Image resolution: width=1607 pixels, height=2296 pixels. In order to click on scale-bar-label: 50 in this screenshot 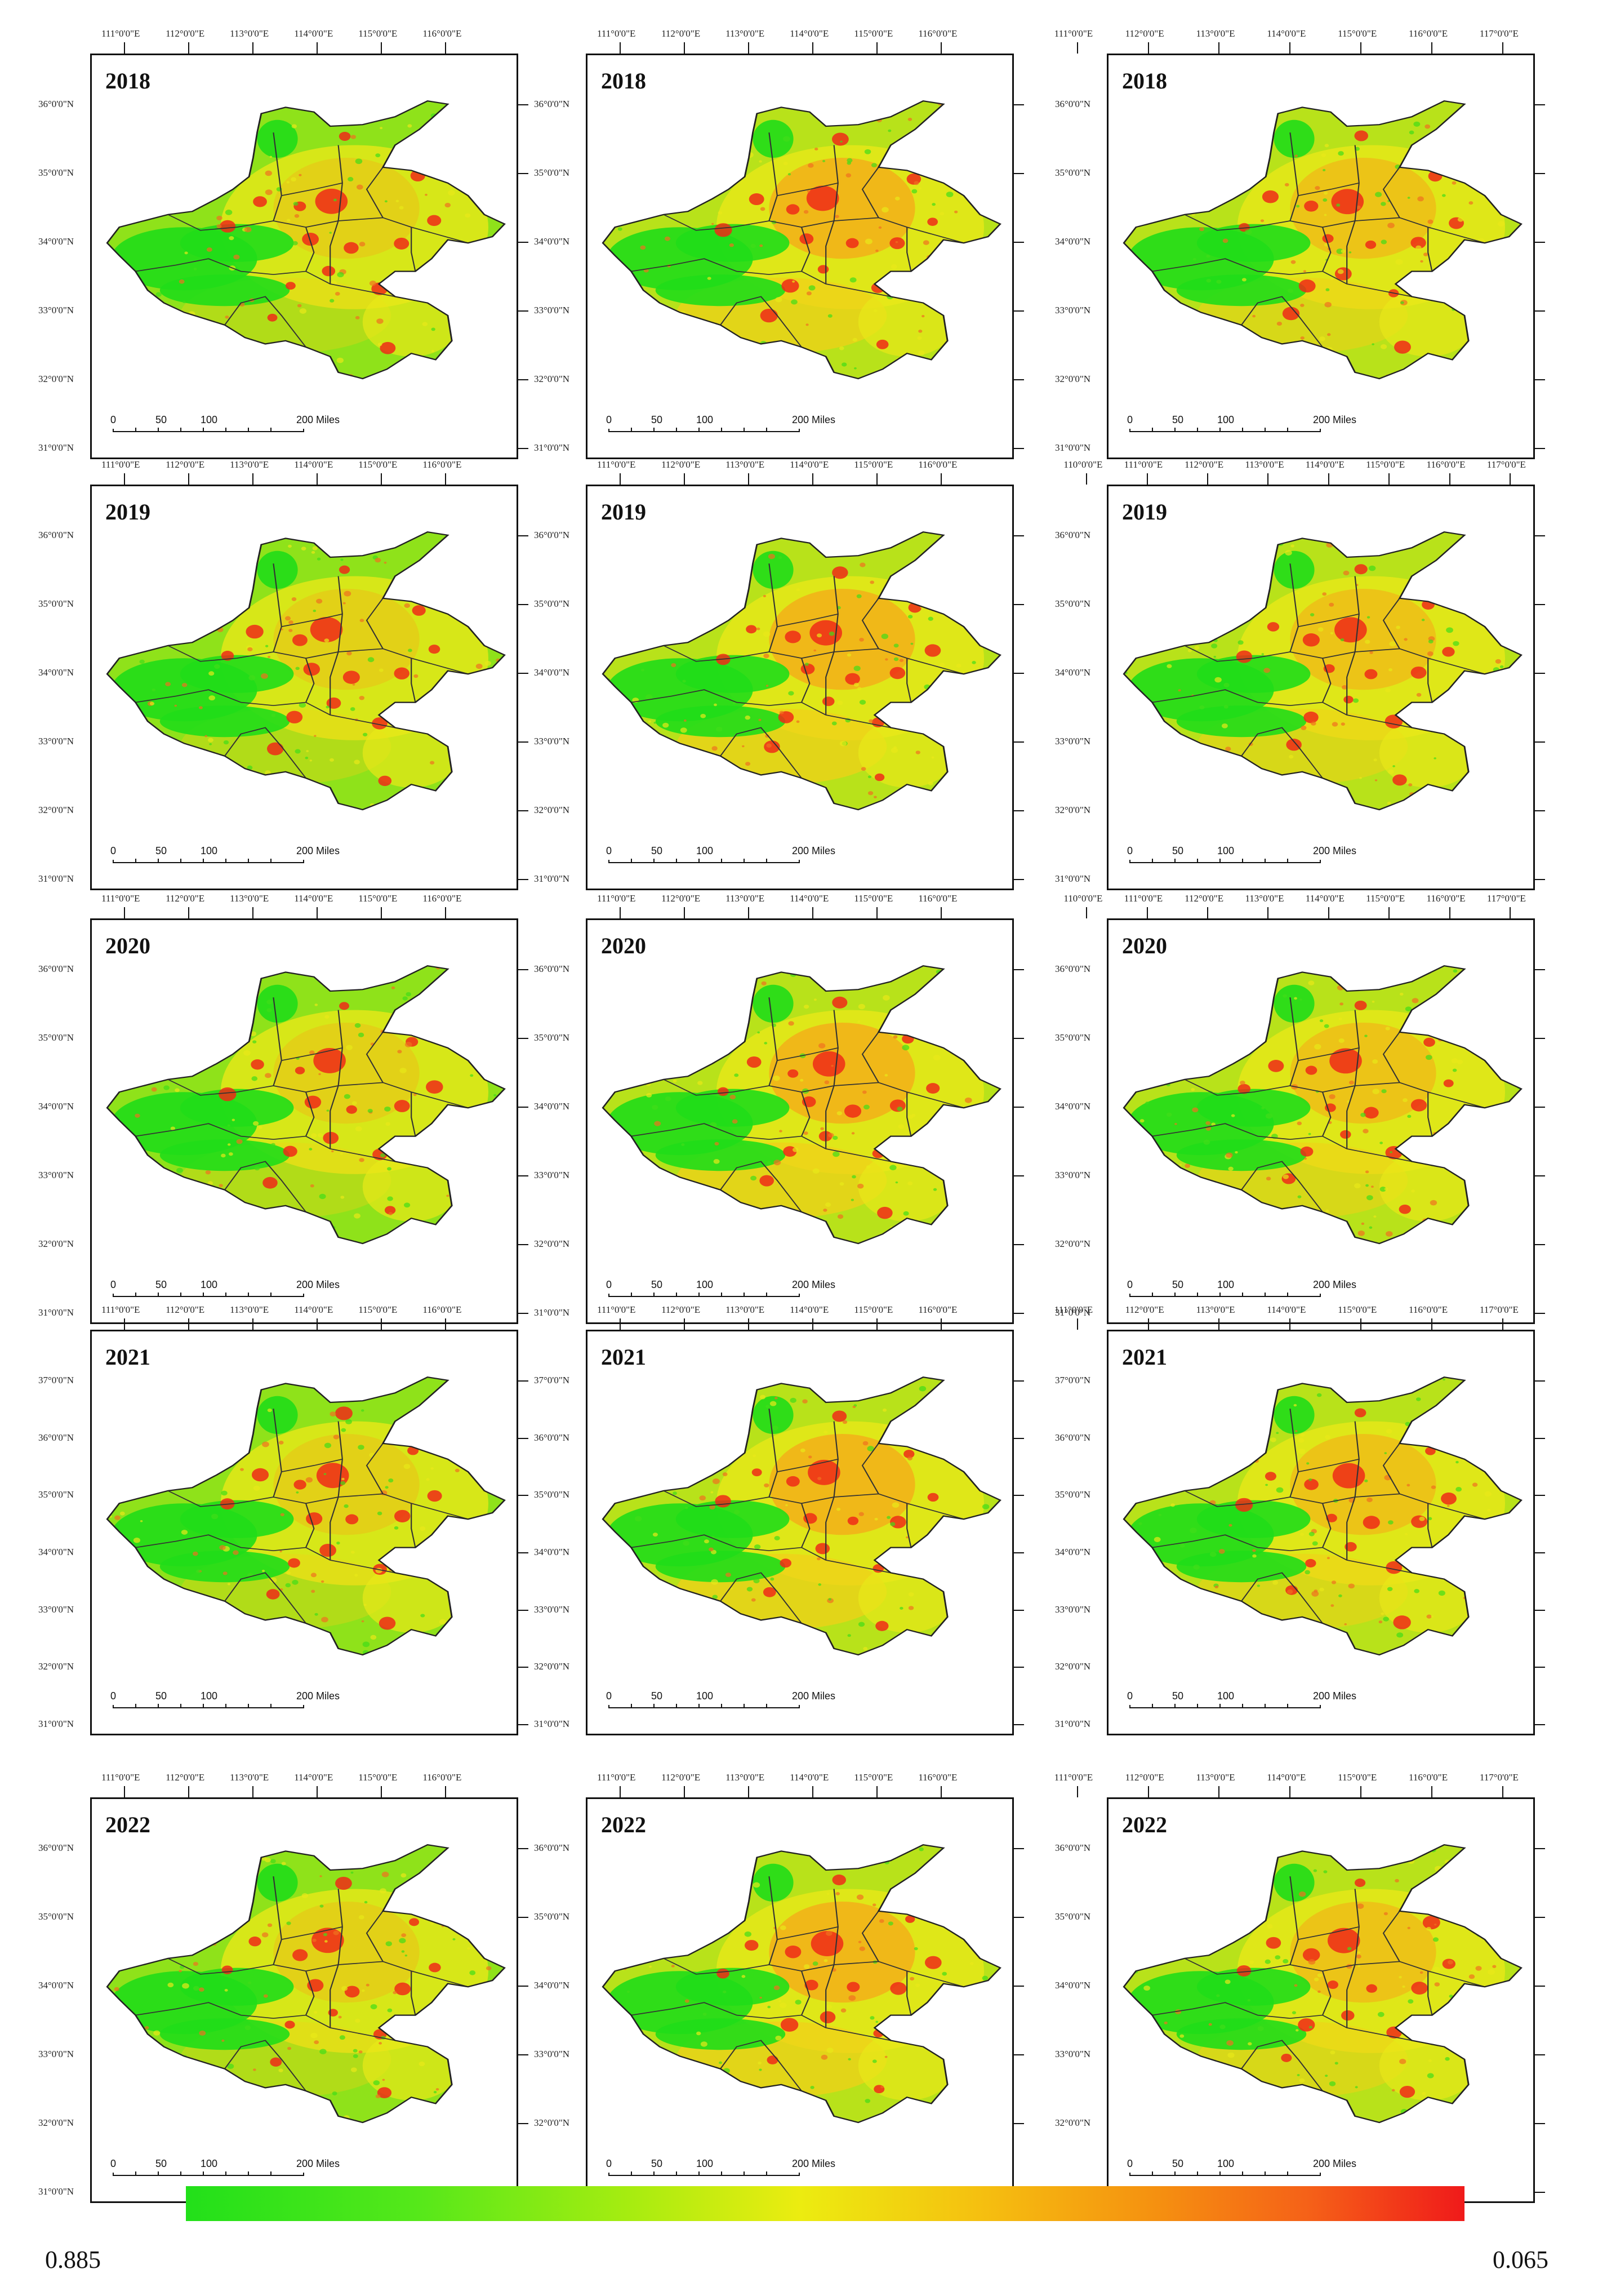, I will do `click(1178, 419)`.